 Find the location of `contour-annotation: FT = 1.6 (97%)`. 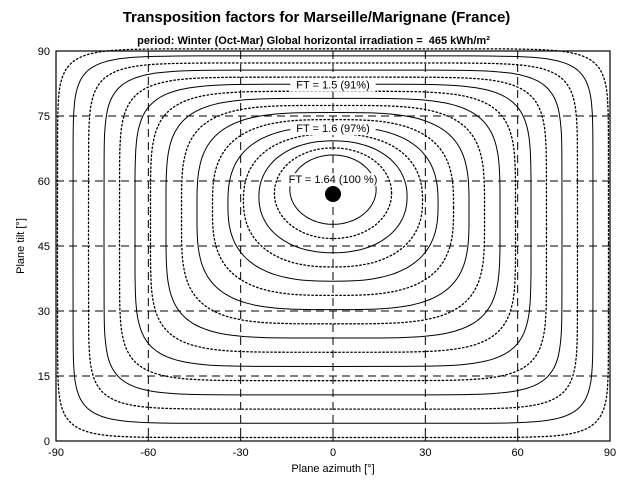

contour-annotation: FT = 1.6 (97%) is located at coordinates (332, 129).